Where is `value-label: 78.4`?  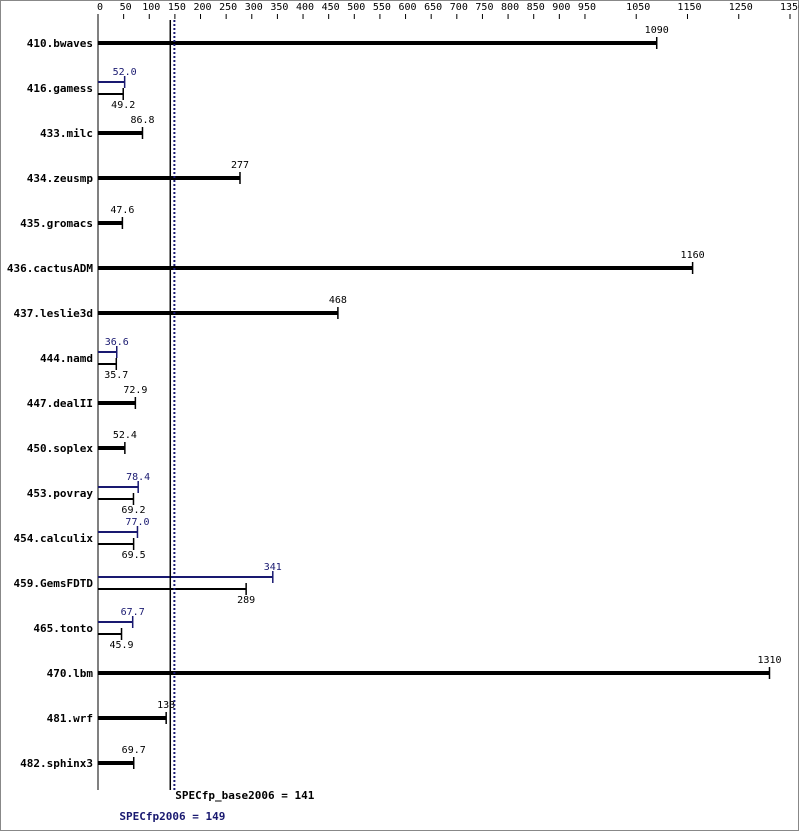
value-label: 78.4 is located at coordinates (138, 477).